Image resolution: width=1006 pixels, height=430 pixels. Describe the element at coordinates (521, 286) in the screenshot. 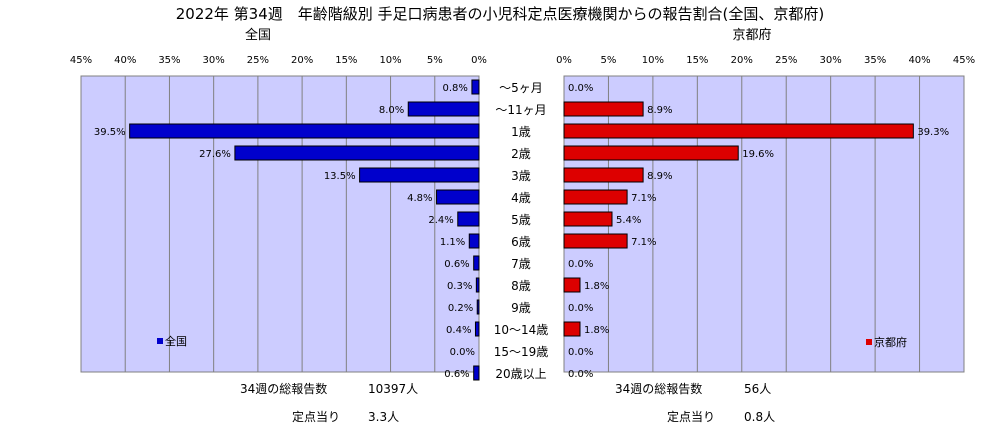

I see `category-label: 8歳` at that location.